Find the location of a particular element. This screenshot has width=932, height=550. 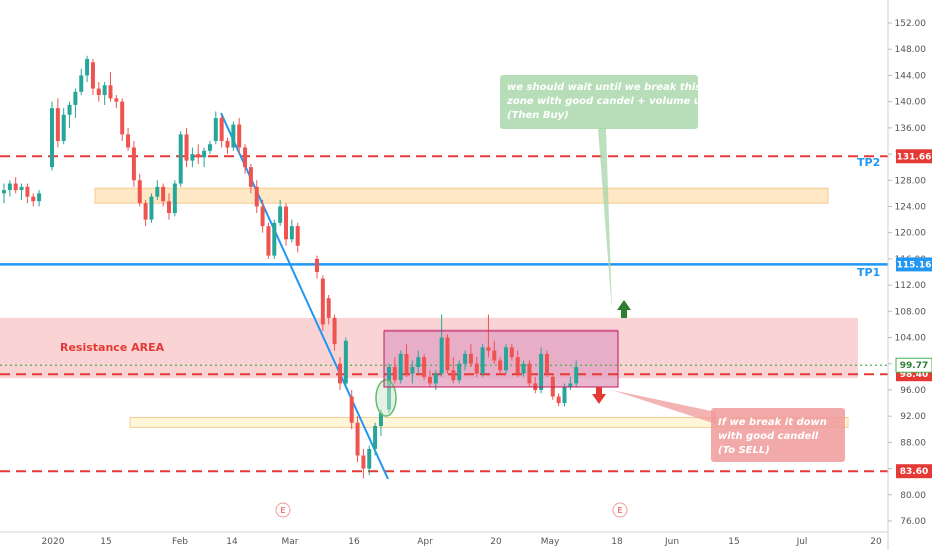

buy-note-line-3: (Then Buy) is located at coordinates (538, 115).